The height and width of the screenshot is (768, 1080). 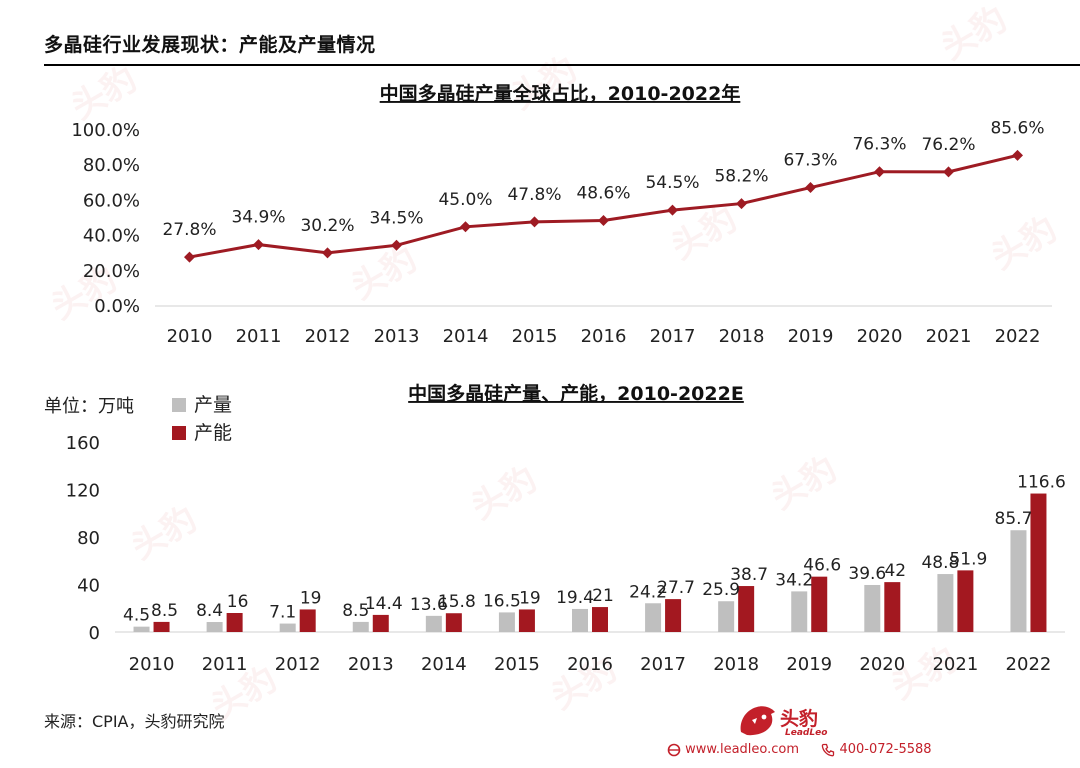 What do you see at coordinates (749, 575) in the screenshot?
I see `bar-data-label: 38.7` at bounding box center [749, 575].